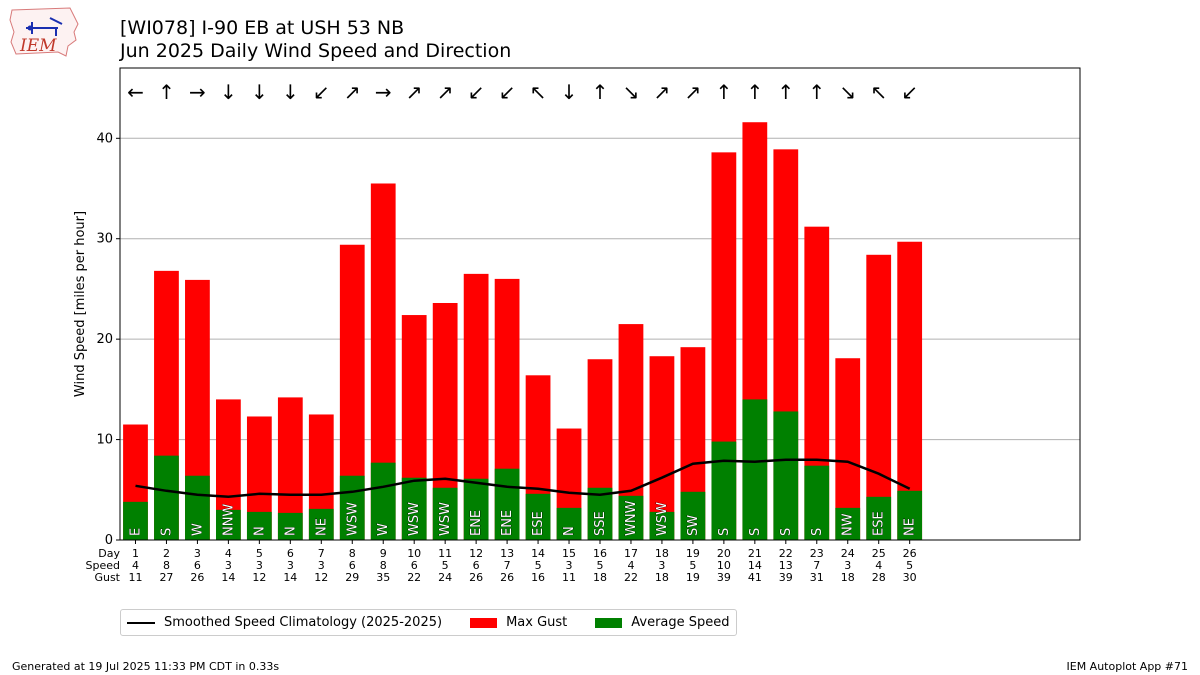 The height and width of the screenshot is (675, 1200). What do you see at coordinates (352, 577) in the screenshot?
I see `gust-label: 29` at bounding box center [352, 577].